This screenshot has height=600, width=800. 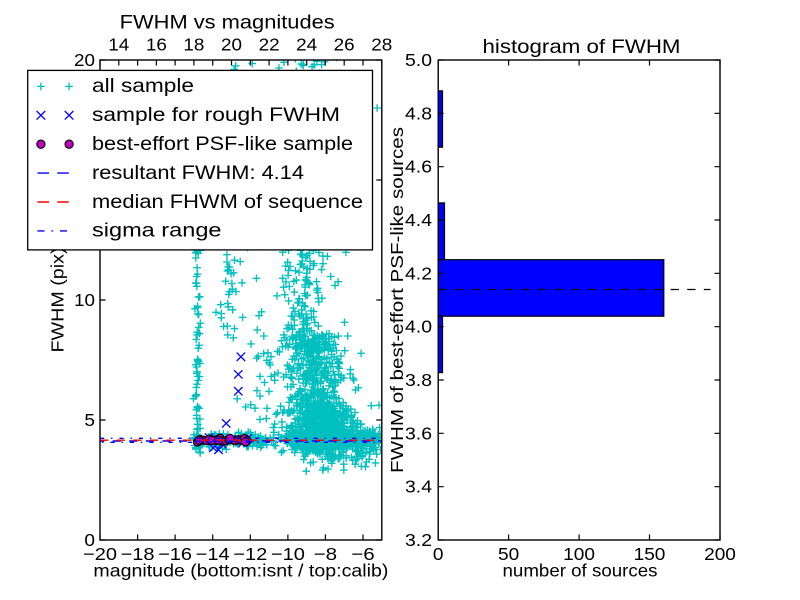 What do you see at coordinates (418, 327) in the screenshot?
I see `svg-text: 4.0` at bounding box center [418, 327].